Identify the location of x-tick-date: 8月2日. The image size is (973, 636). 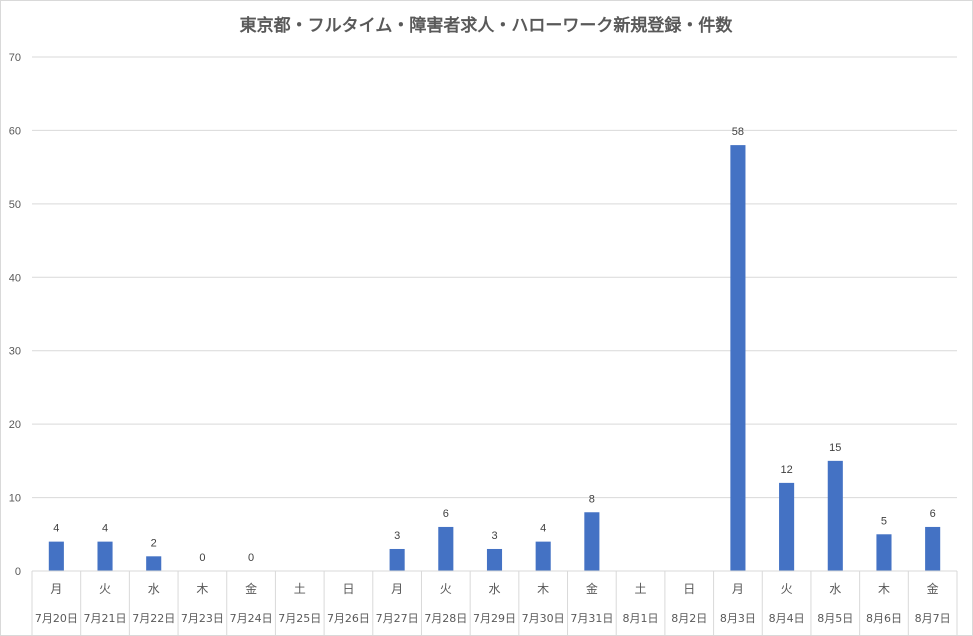
(689, 618).